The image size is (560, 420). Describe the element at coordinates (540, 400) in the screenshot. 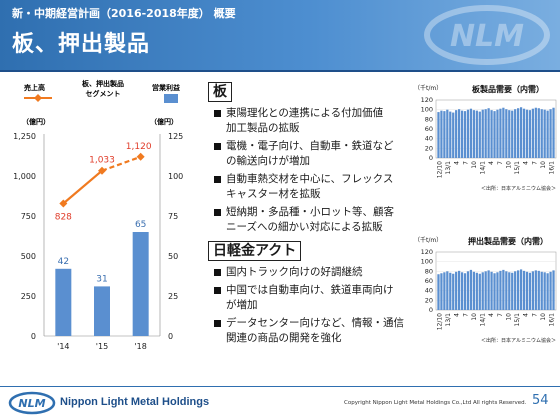

I see `page-number: 54` at that location.